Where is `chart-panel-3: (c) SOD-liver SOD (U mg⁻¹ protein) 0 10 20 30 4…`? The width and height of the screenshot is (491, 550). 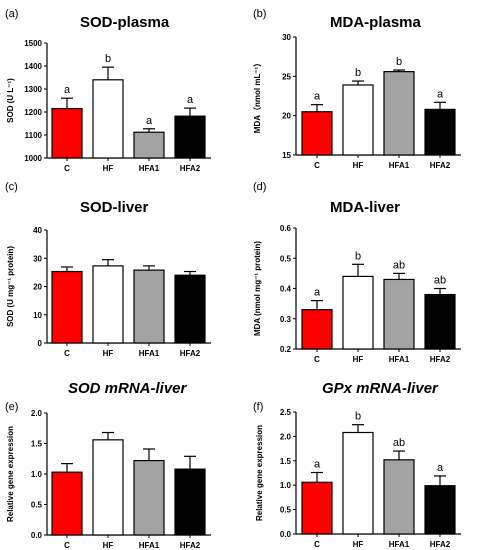 chart-panel-3: (c) SOD-liver SOD (U mg⁻¹ protein) 0 10 20 30 4… is located at coordinates (108, 269).